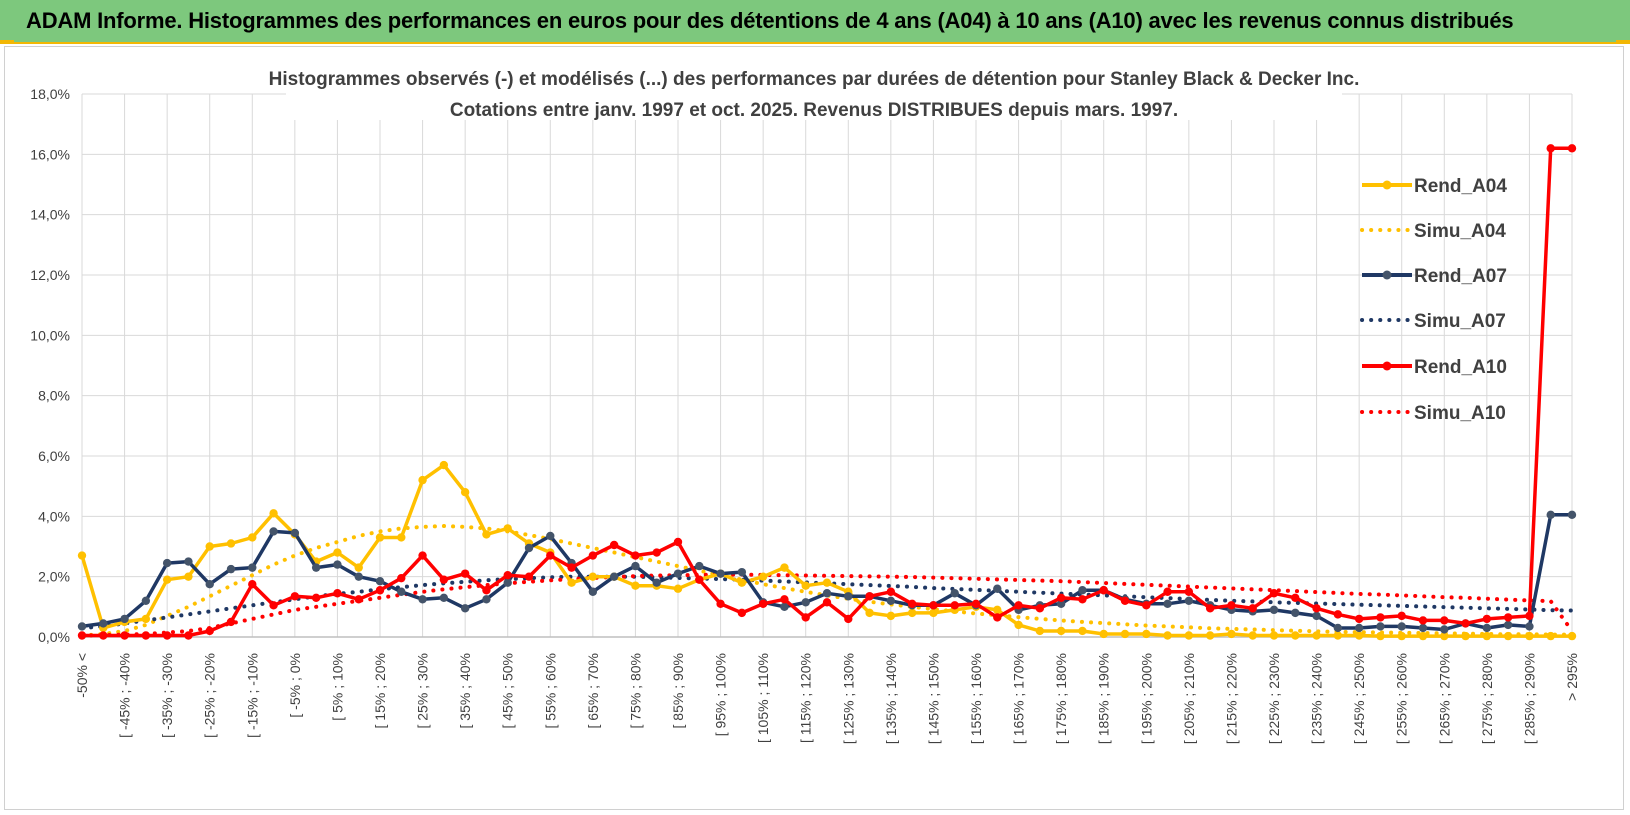 The width and height of the screenshot is (1630, 815). What do you see at coordinates (1019, 698) in the screenshot?
I see `x-tick-label: [ 165% ; 170%` at bounding box center [1019, 698].